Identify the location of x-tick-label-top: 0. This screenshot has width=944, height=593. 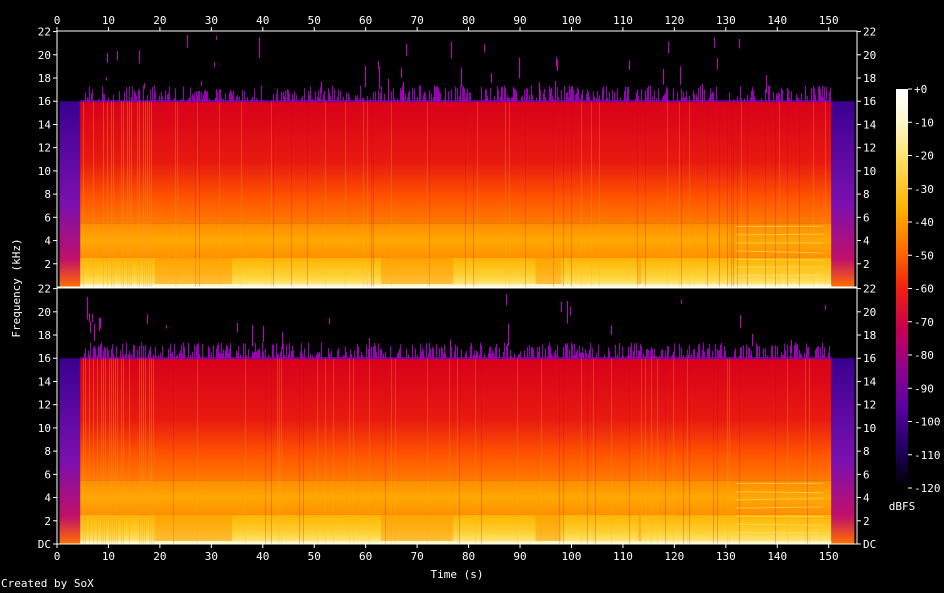
(57, 20).